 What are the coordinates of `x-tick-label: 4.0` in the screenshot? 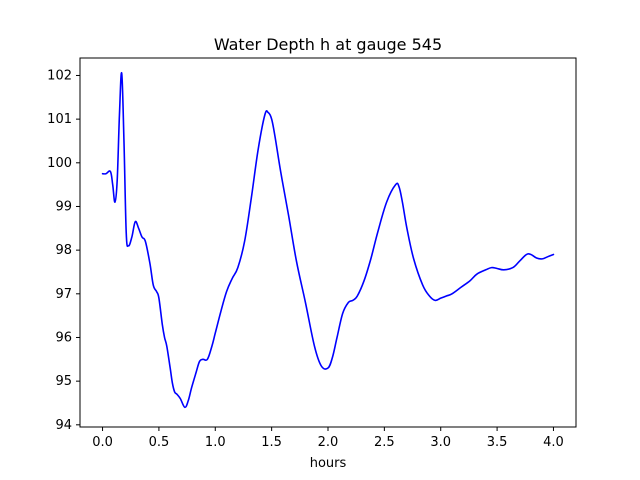 It's located at (553, 442).